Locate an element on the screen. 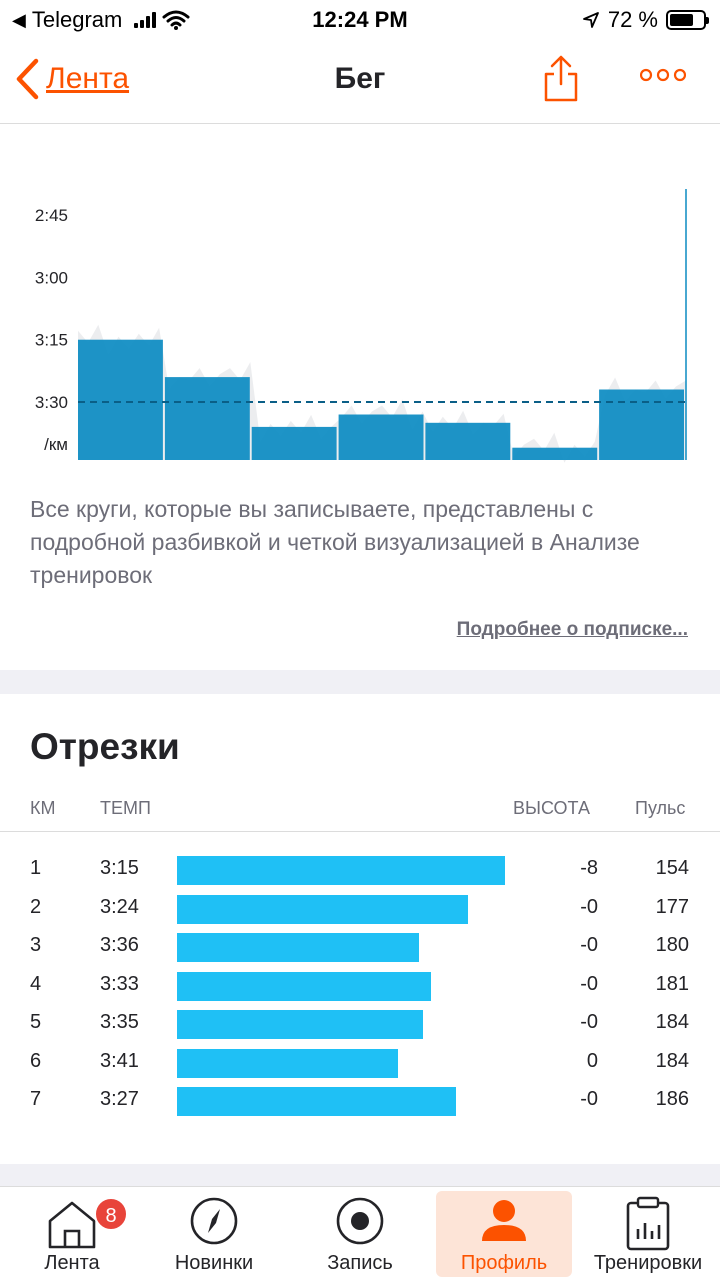  split-pace: 3:24 is located at coordinates (119, 906).